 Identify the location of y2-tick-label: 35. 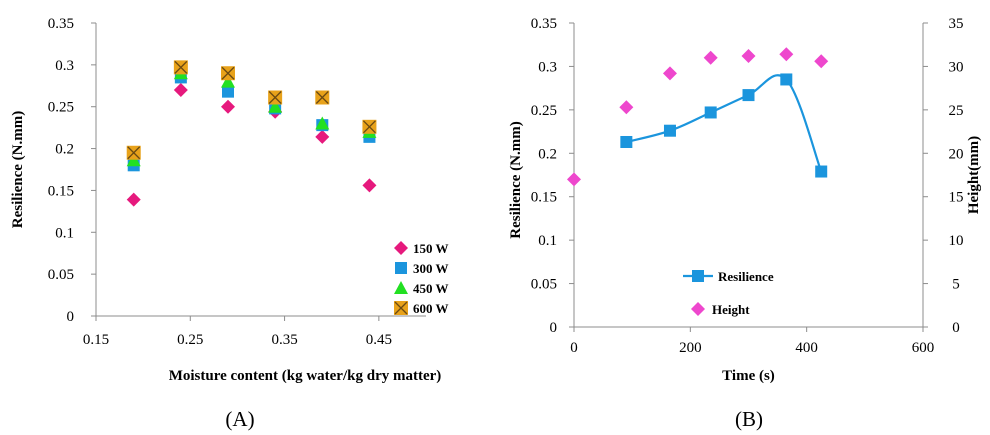
(956, 24).